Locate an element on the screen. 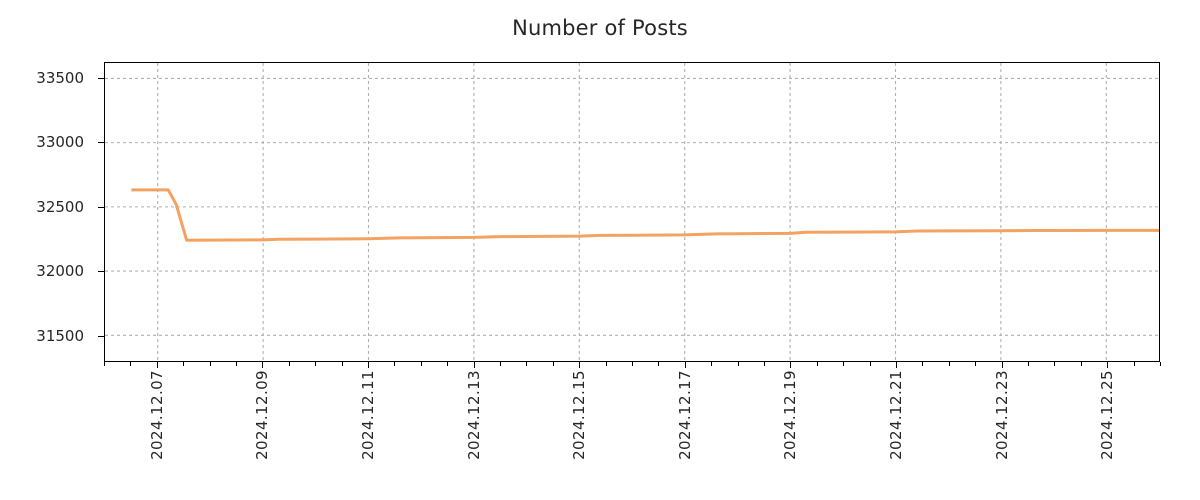  x-tick-label: 2024.12.19 is located at coordinates (790, 415).